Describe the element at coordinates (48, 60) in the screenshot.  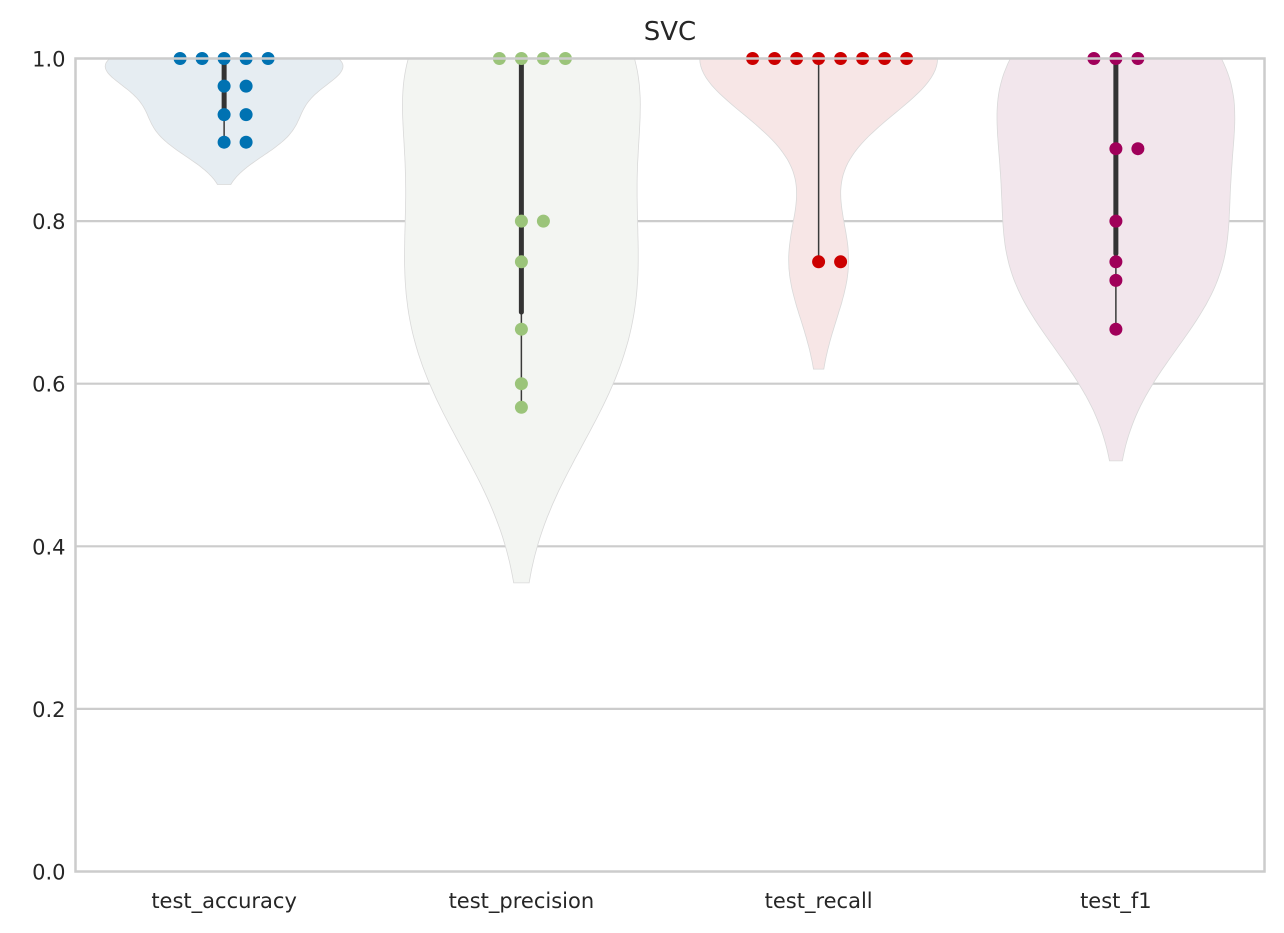
I see `y-tick-label: 1.0` at that location.